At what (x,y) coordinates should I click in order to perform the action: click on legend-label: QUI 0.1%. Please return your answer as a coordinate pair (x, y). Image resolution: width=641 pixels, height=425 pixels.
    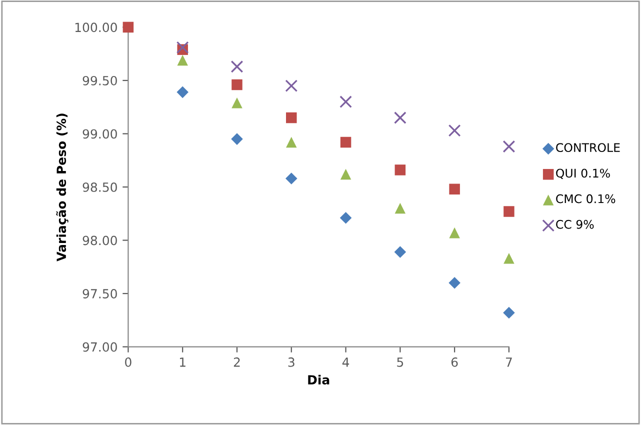
    Looking at the image, I should click on (583, 173).